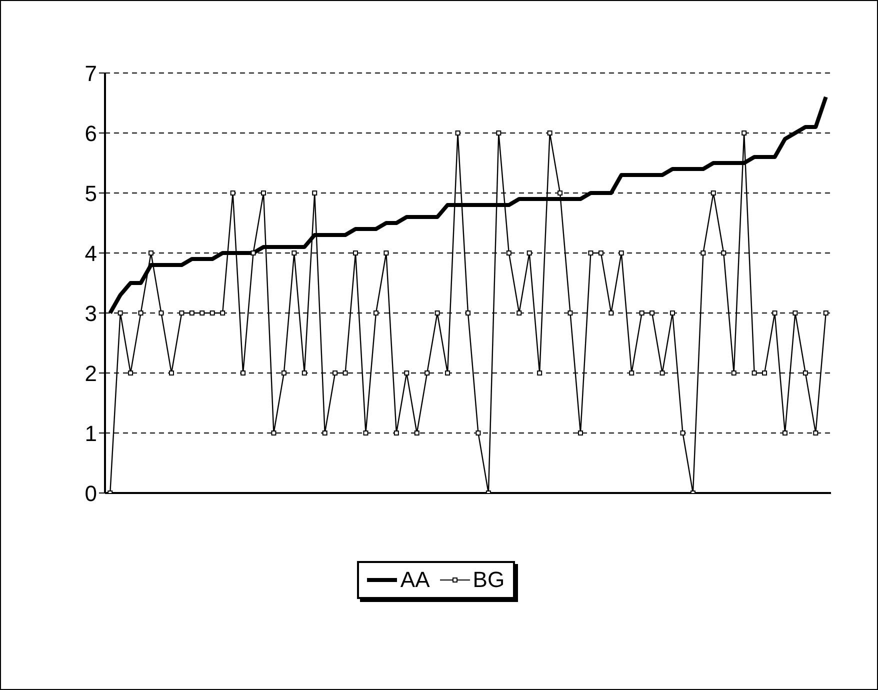 The width and height of the screenshot is (878, 690). I want to click on y-tick-label: 0, so click(90, 493).